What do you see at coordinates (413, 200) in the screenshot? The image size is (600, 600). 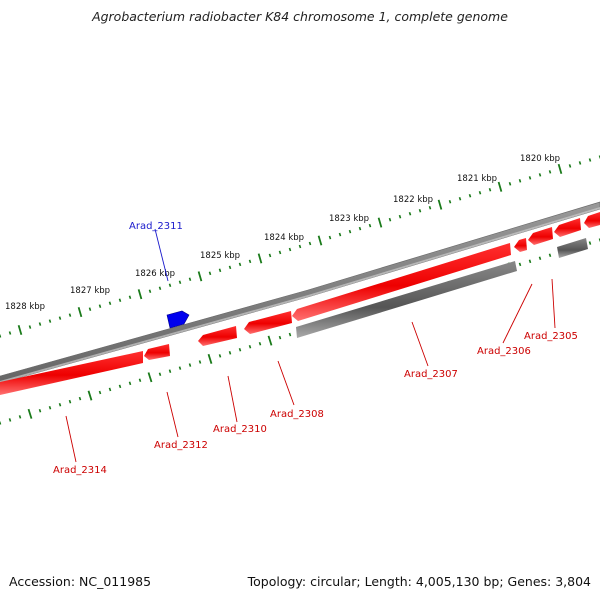 I see `tick-label-1822: 1822 kbp` at bounding box center [413, 200].